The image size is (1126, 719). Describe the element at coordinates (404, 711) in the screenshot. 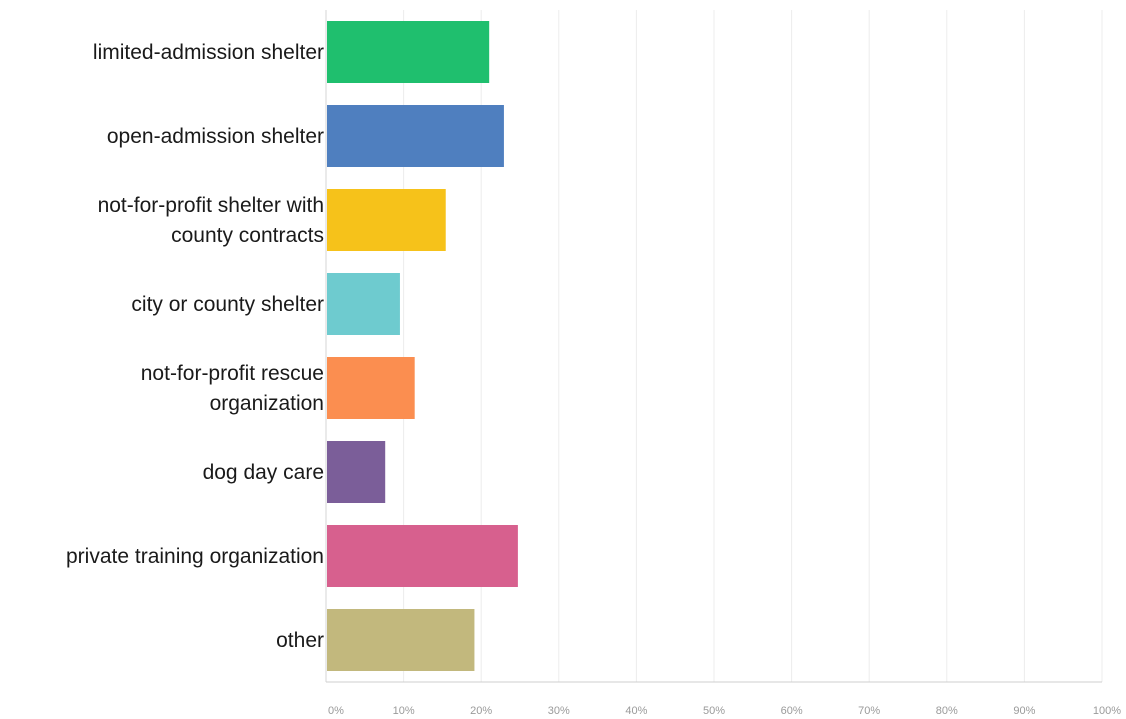

I see `x-tick-label: 10%` at that location.